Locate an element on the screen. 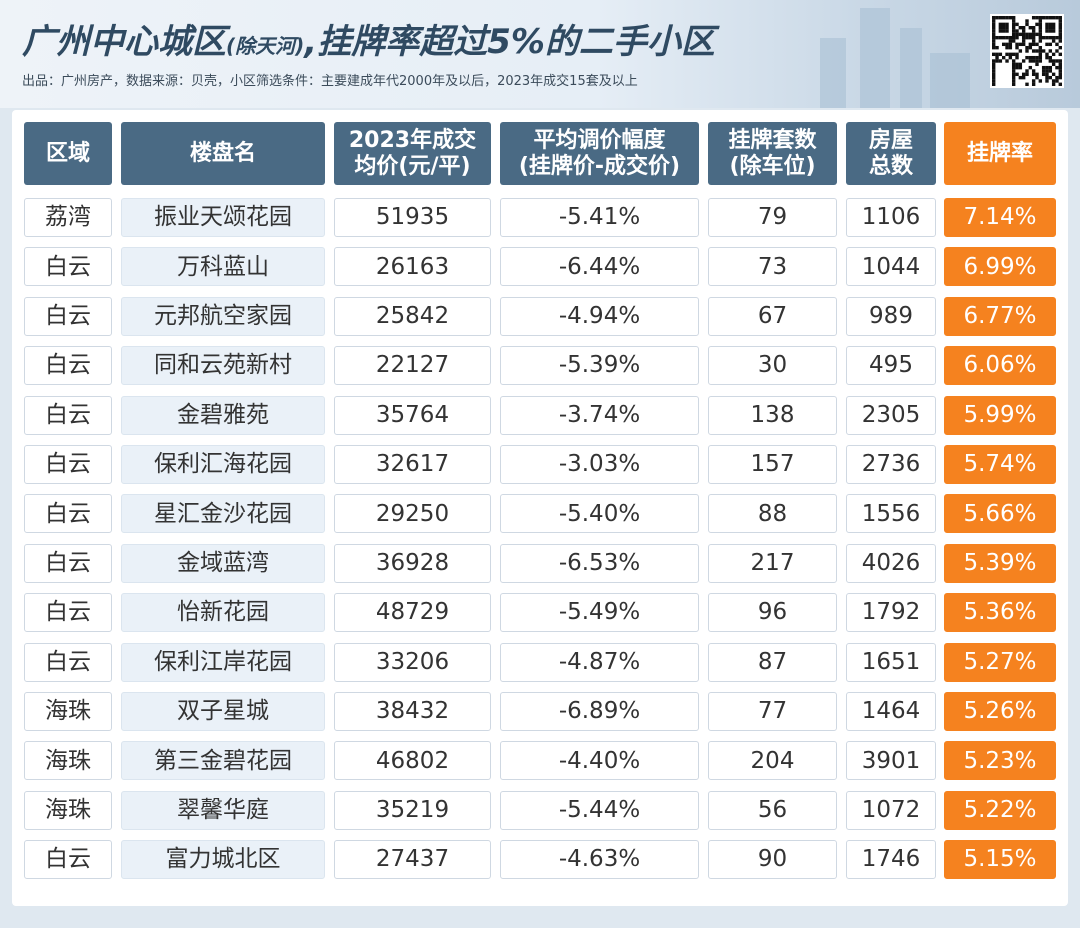 This screenshot has height=928, width=1080. listings-cell: 79 is located at coordinates (772, 217).